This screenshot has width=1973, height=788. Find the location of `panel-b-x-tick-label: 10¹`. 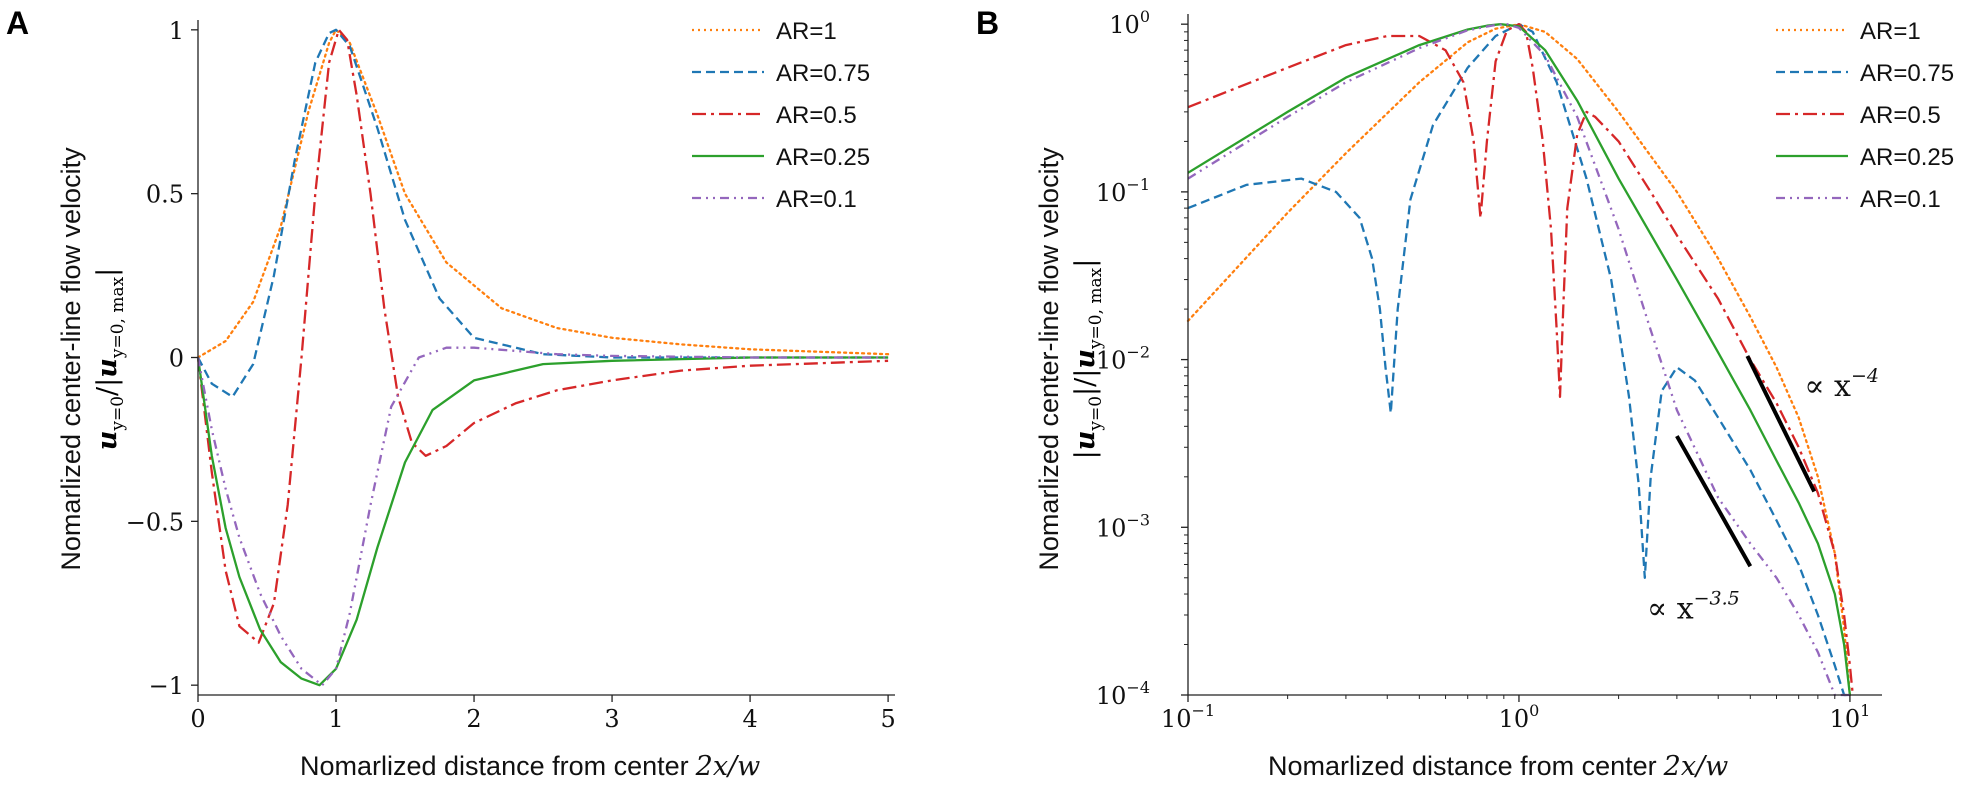

panel-b-x-tick-label: 10¹ is located at coordinates (1850, 717).